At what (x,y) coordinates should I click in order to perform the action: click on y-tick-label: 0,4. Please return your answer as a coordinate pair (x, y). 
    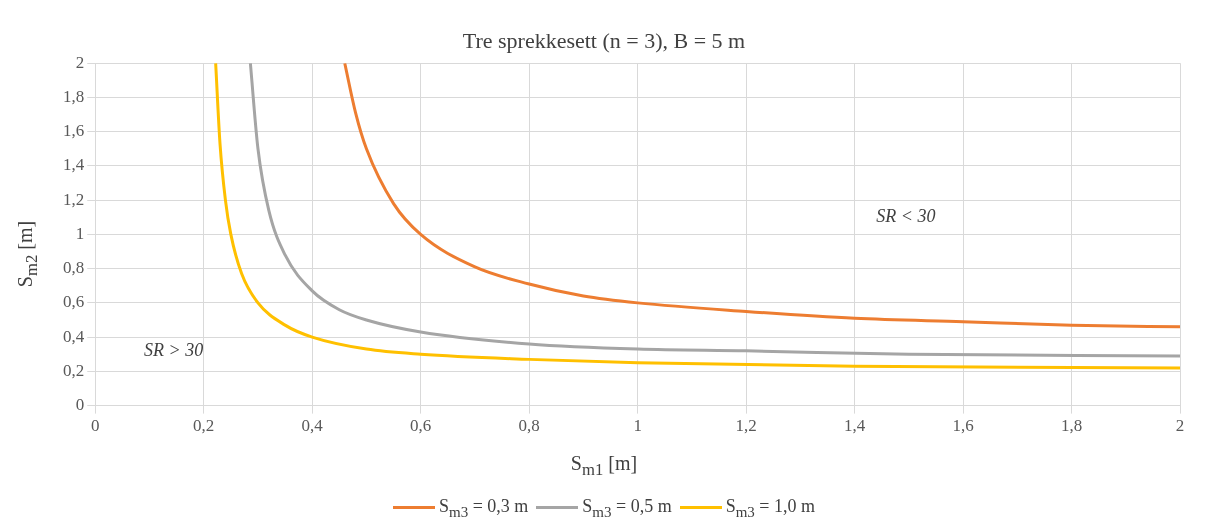
    Looking at the image, I should click on (74, 336).